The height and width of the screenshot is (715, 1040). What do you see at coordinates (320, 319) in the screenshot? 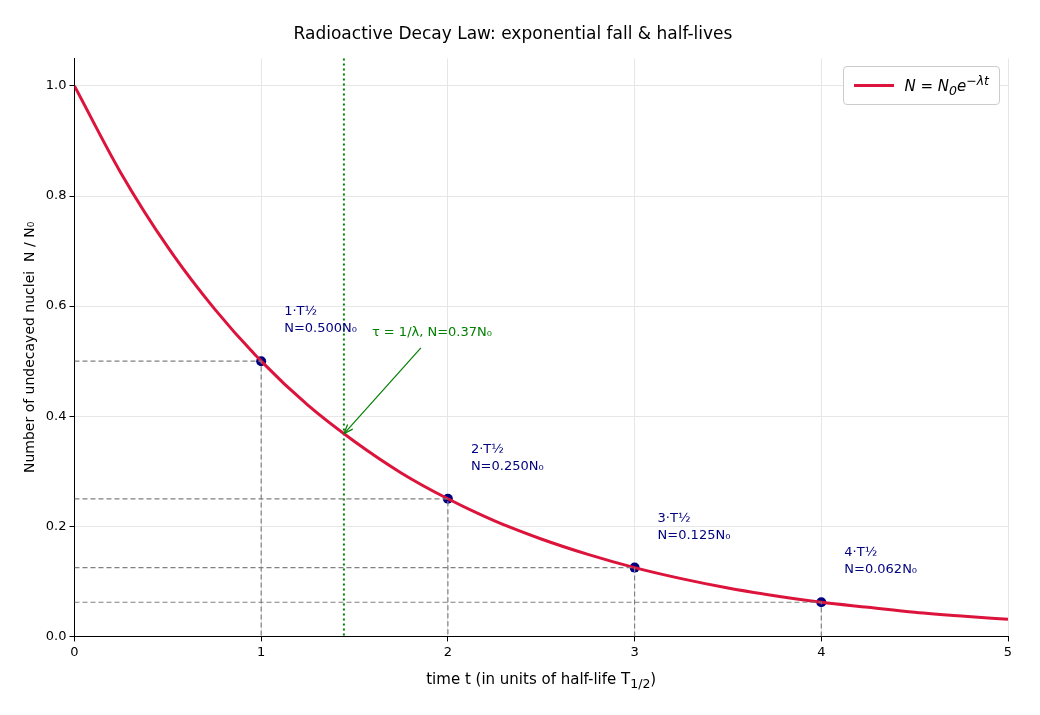
I see `annotation: 1·T½ N=0.500N₀` at bounding box center [320, 319].